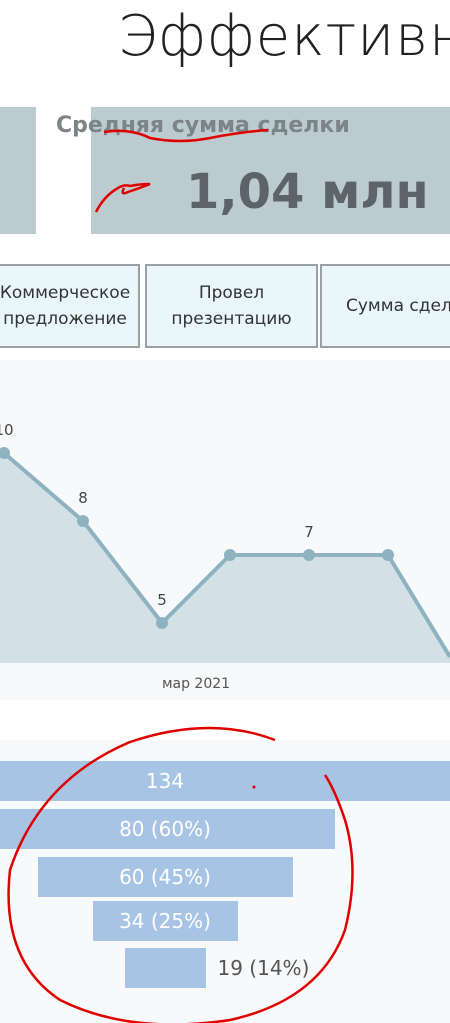 The height and width of the screenshot is (1023, 450). I want to click on chart-data-label: 10, so click(7, 430).